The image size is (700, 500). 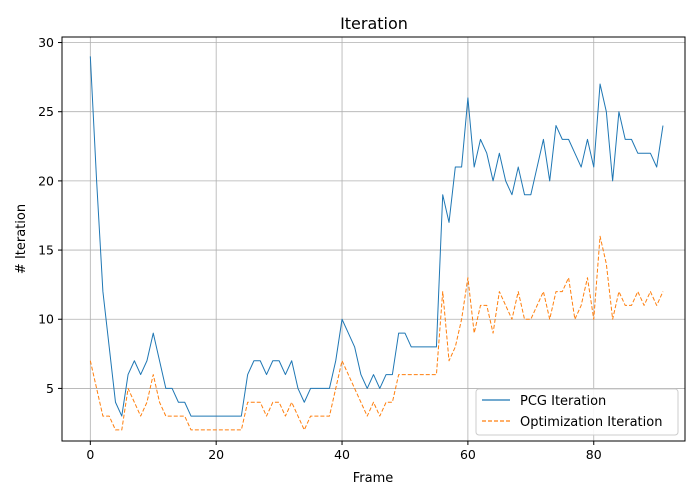 What do you see at coordinates (46, 180) in the screenshot?
I see `y-tick-label: 20` at bounding box center [46, 180].